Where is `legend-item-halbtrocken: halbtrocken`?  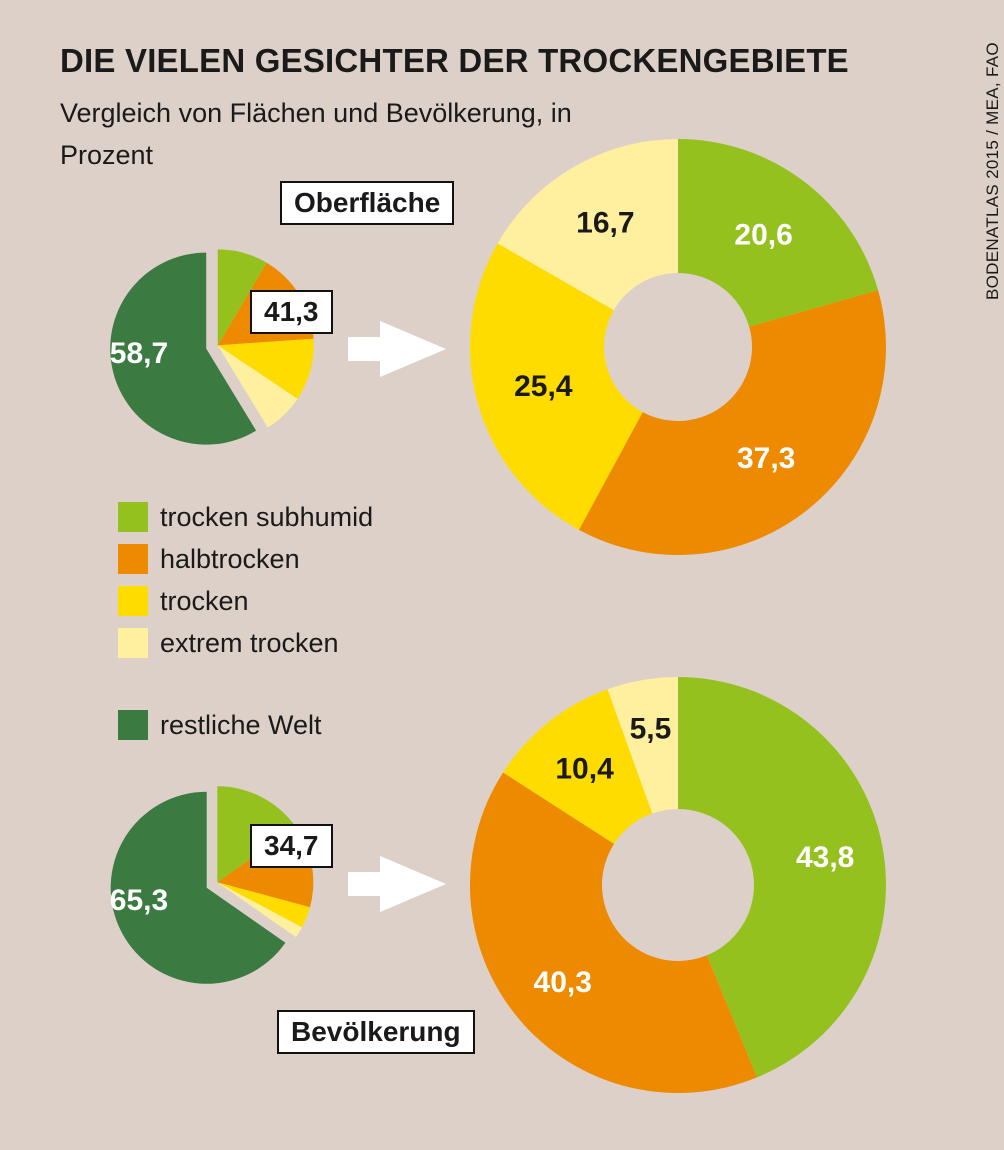
legend-item-halbtrocken: halbtrocken is located at coordinates (245, 559).